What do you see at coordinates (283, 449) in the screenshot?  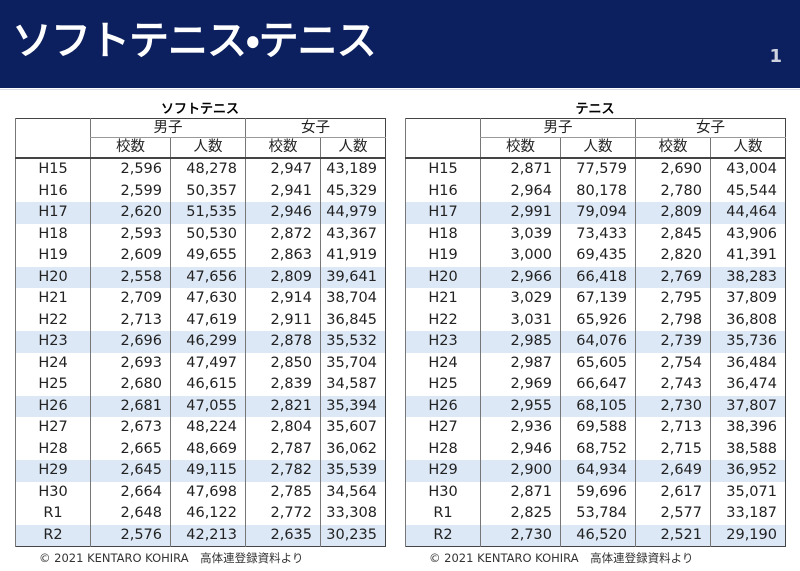 I see `cell: 2,787` at bounding box center [283, 449].